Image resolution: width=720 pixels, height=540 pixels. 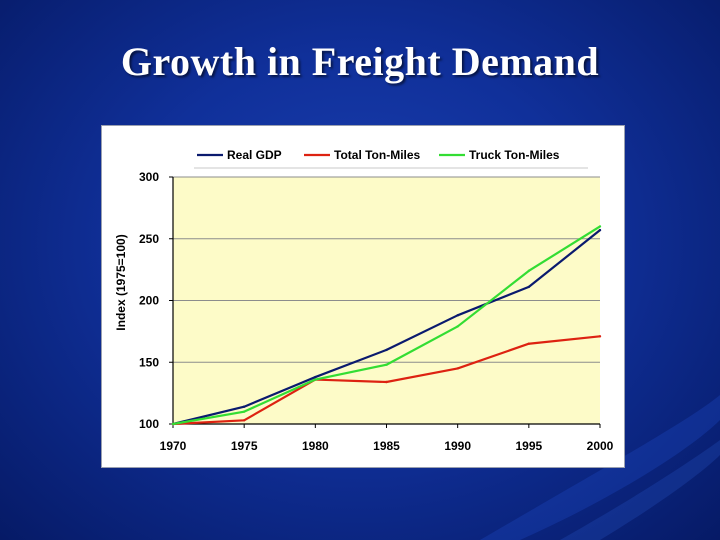 What do you see at coordinates (121, 282) in the screenshot?
I see `y-axis-label: Index (1975=100)` at bounding box center [121, 282].